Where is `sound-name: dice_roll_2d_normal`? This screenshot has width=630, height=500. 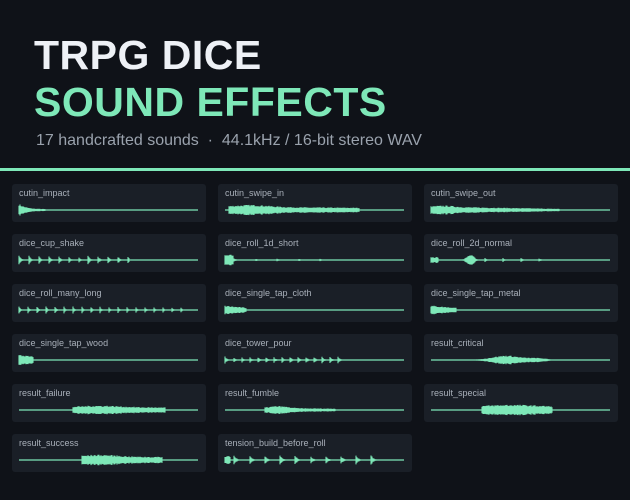 sound-name: dice_roll_2d_normal is located at coordinates (471, 243).